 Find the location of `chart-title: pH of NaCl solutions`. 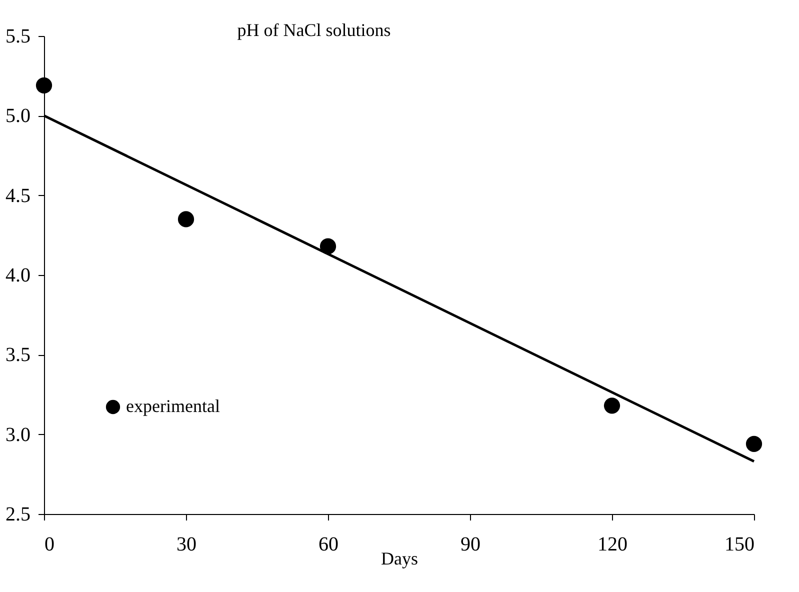

chart-title: pH of NaCl solutions is located at coordinates (314, 30).